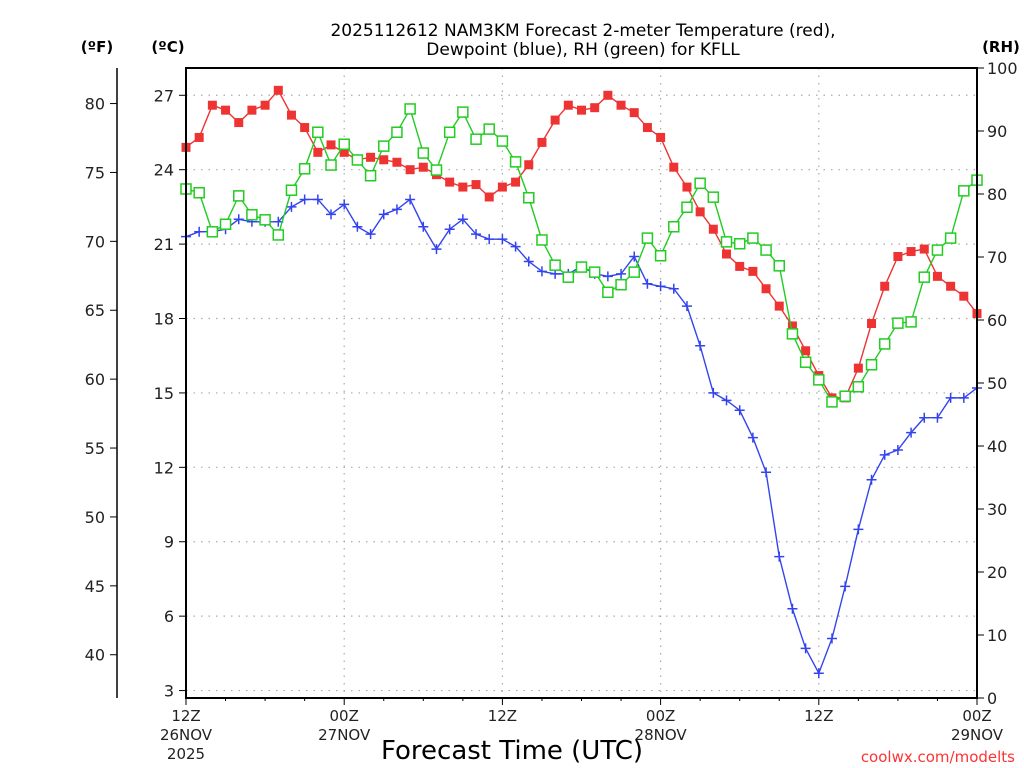  I want to click on celsius-tick-label: 21, so click(164, 244).